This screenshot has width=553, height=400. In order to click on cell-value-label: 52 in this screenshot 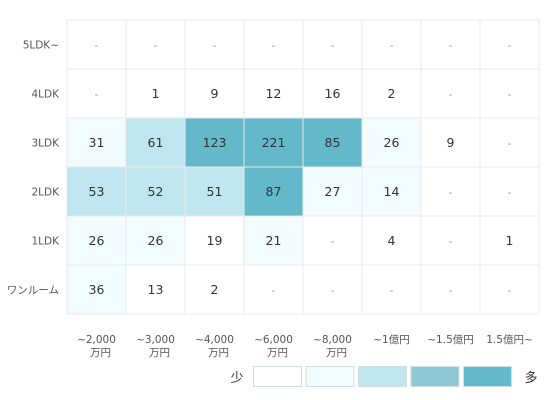, I will do `click(156, 191)`.